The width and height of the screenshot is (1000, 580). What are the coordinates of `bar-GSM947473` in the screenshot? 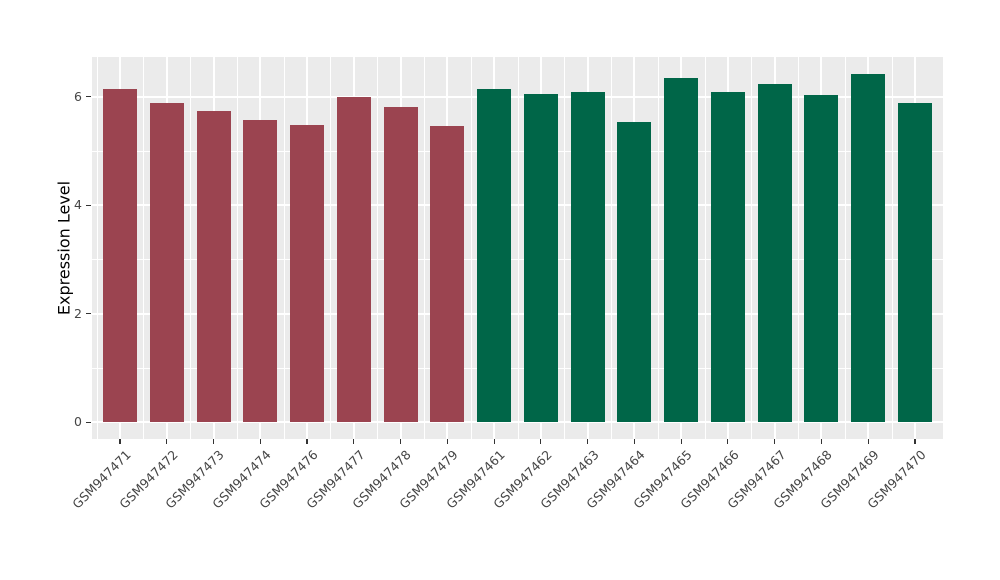 It's located at (213, 266).